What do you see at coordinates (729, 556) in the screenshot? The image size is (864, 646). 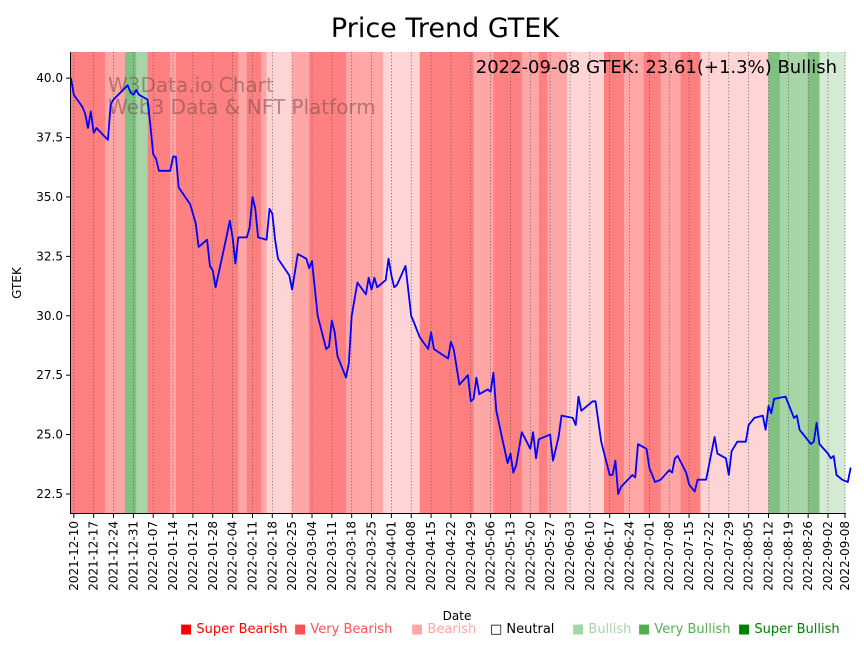 I see `x-tick-label: 2022-07-29` at bounding box center [729, 556].